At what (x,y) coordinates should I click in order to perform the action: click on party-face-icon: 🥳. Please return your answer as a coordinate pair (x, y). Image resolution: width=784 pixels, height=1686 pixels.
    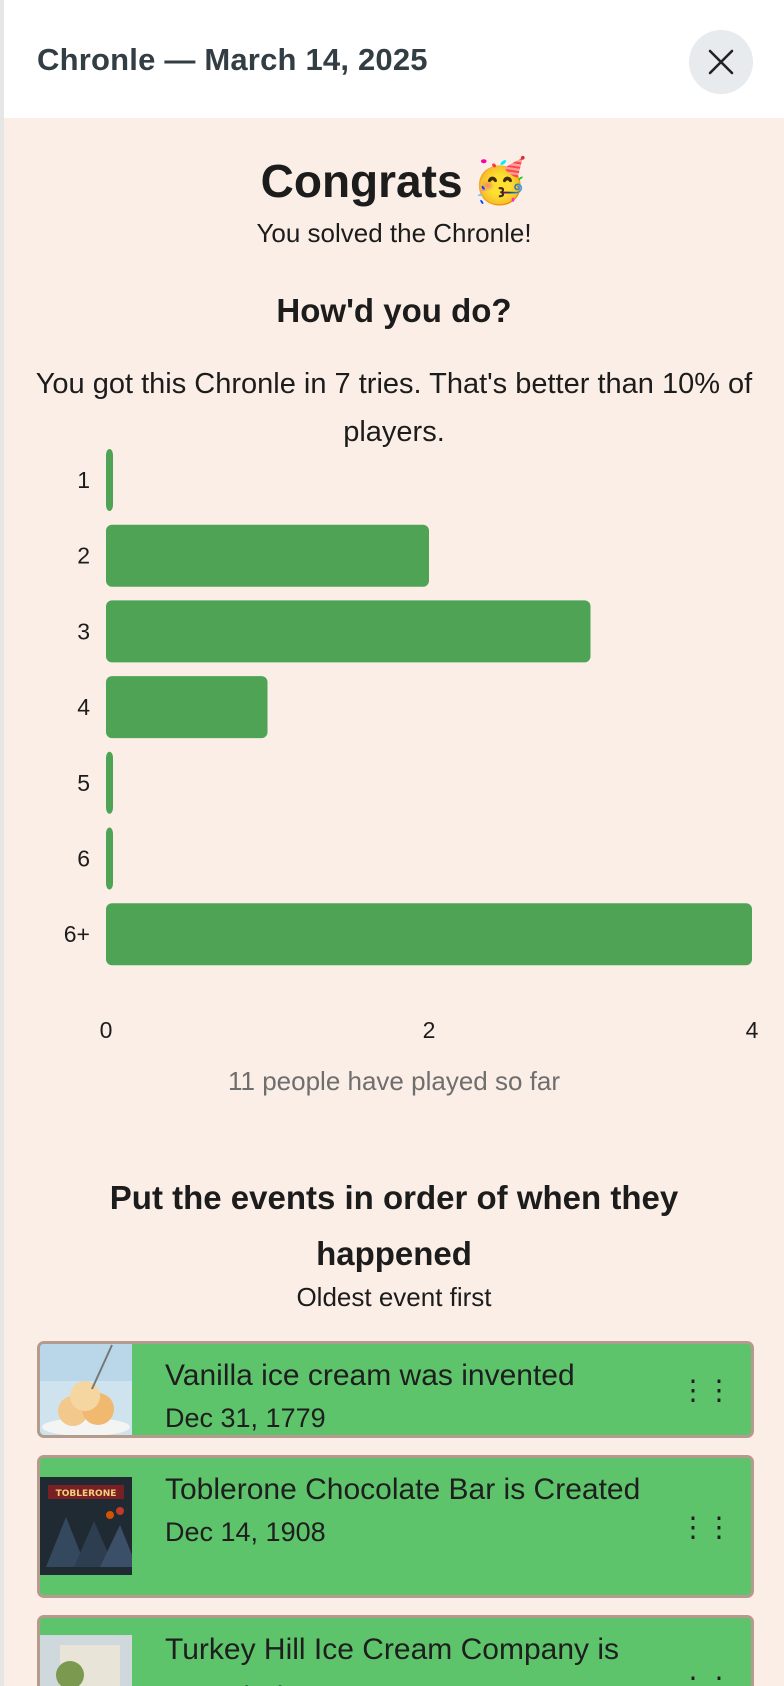
    Looking at the image, I should click on (500, 181).